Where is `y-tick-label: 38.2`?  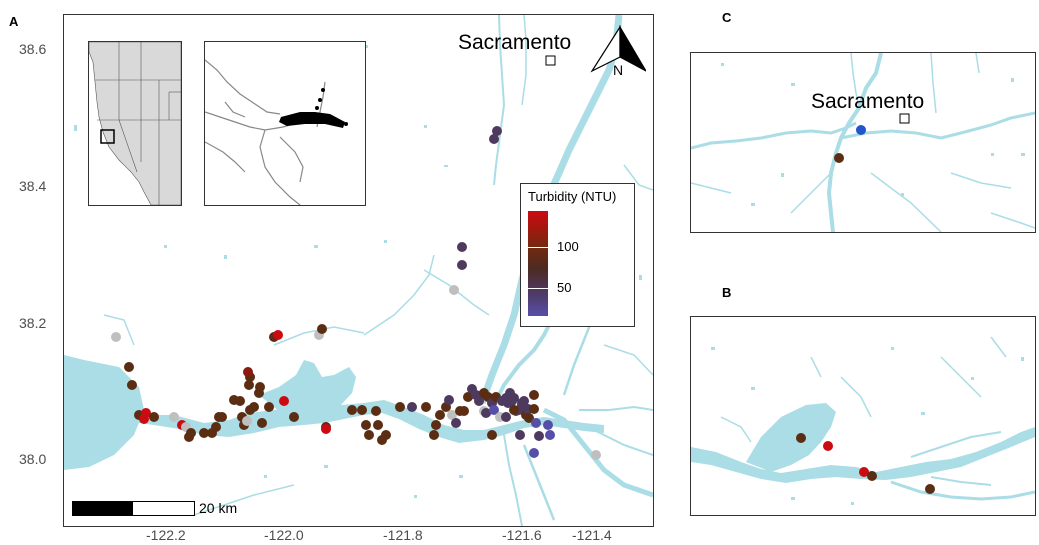 y-tick-label: 38.2 is located at coordinates (33, 323).